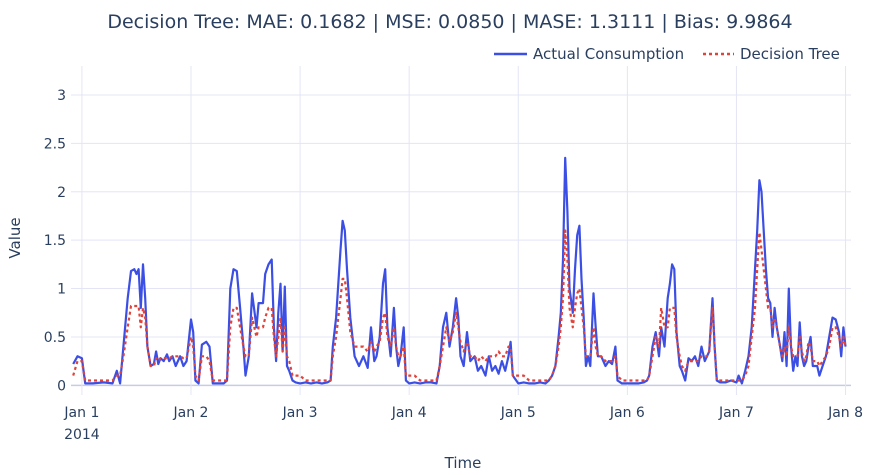 Image resolution: width=878 pixels, height=475 pixels. I want to click on x-tick-label: Jan 7, so click(736, 413).